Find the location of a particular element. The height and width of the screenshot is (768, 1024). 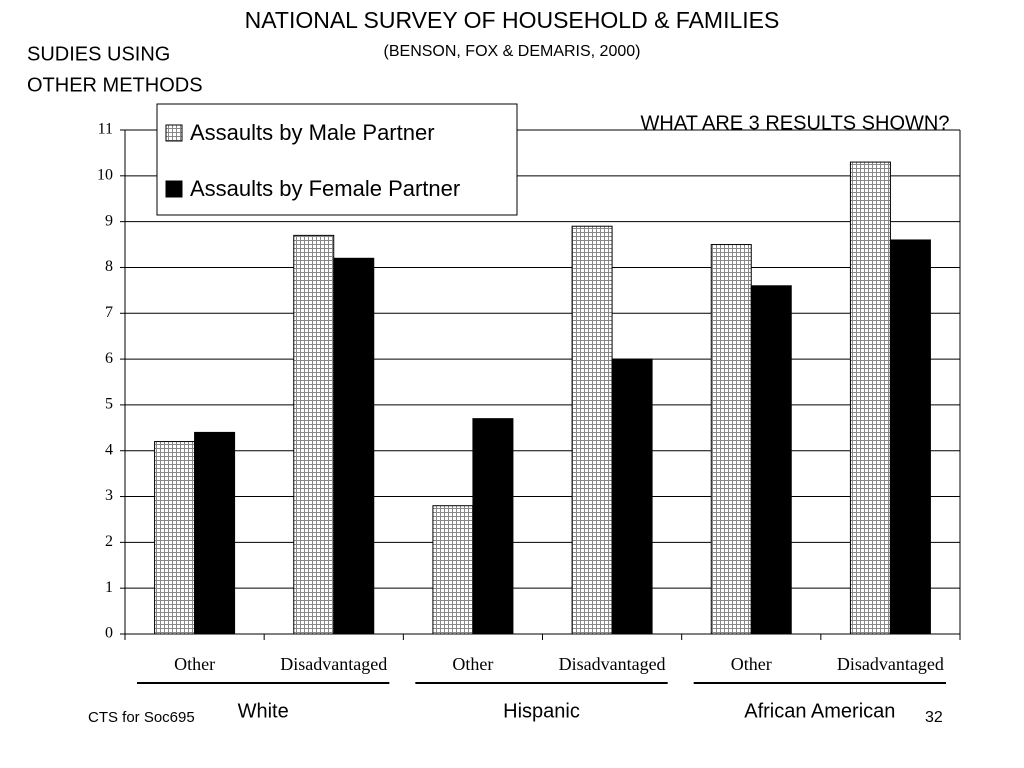

page-number: 32 is located at coordinates (934, 717).